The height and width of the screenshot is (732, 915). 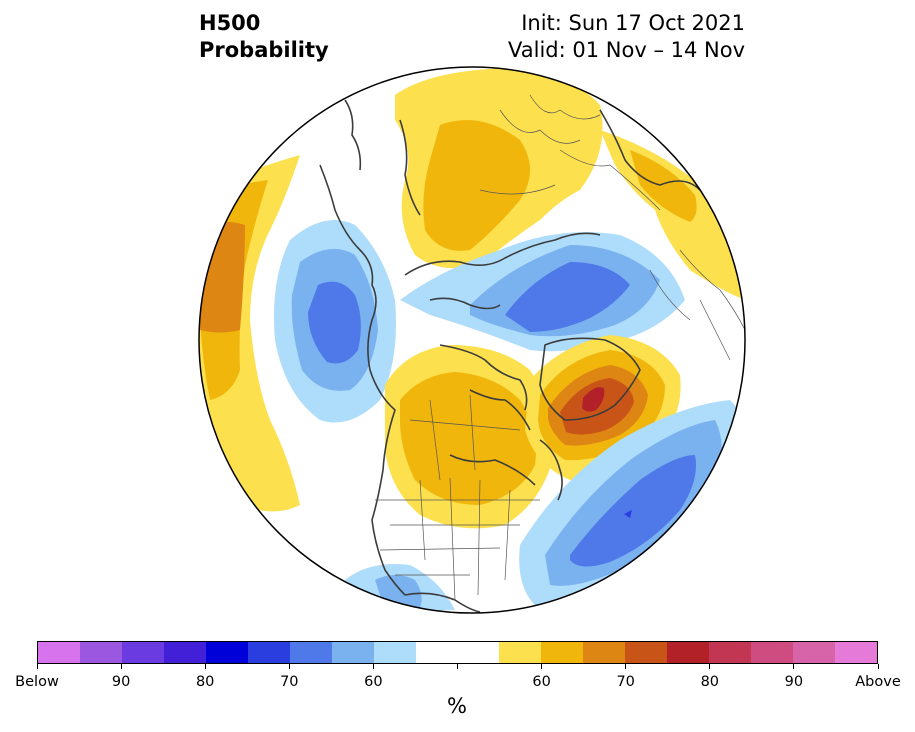 I want to click on above-region-greenland-peak, so click(x=593, y=399).